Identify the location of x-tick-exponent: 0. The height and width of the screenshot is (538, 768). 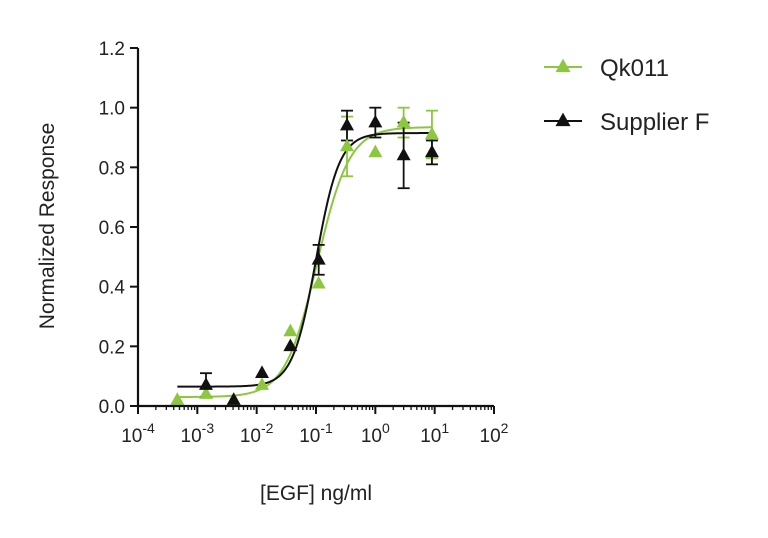
(386, 428).